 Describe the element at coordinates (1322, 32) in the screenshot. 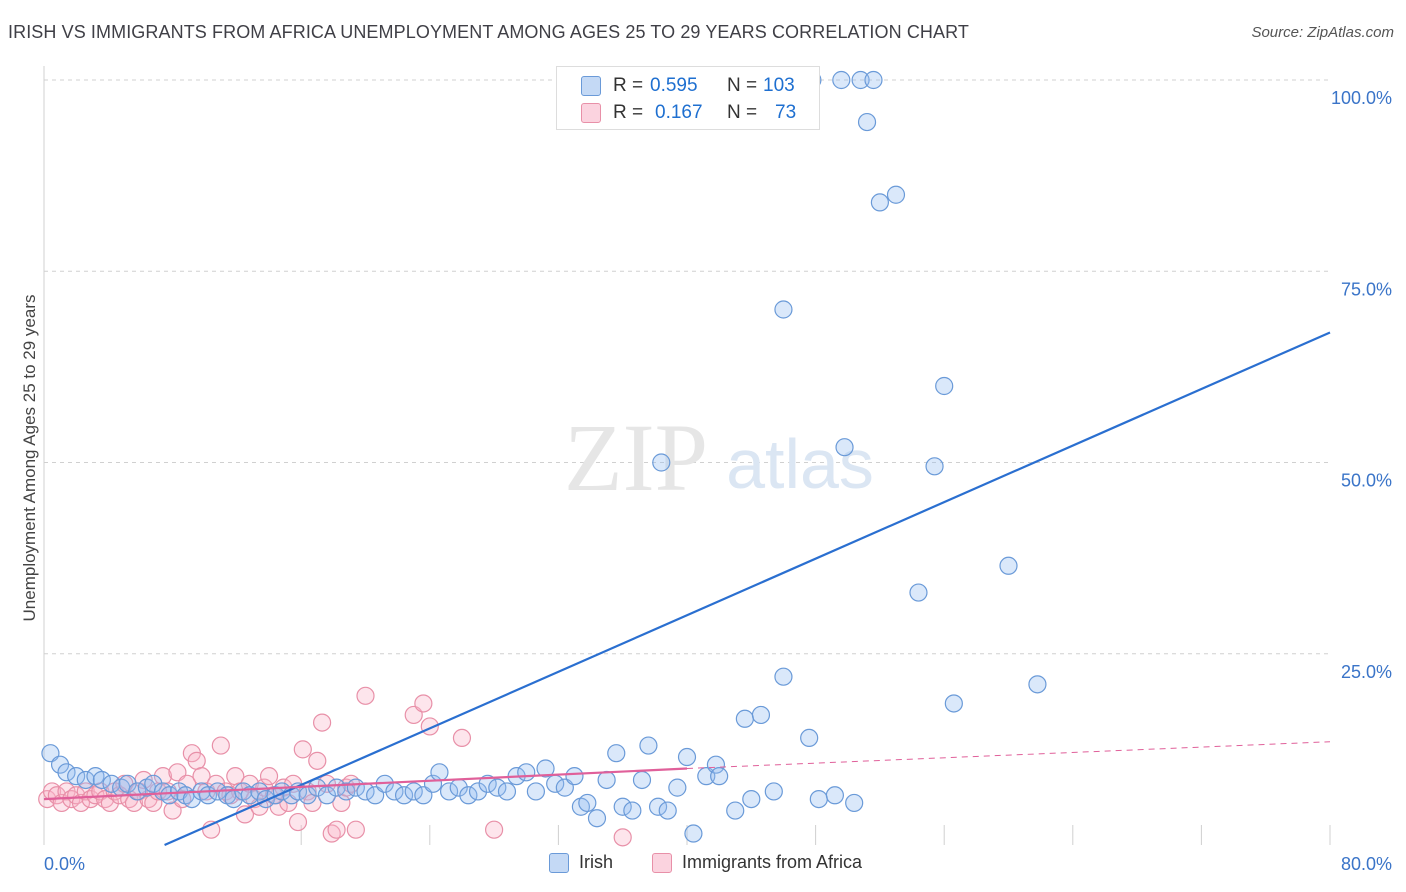

I see `source-label: Source: ZipAtlas.com` at that location.